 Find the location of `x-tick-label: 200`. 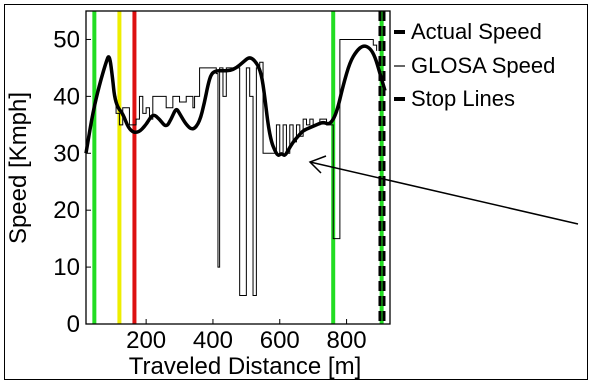

x-tick-label: 200 is located at coordinates (146, 340).